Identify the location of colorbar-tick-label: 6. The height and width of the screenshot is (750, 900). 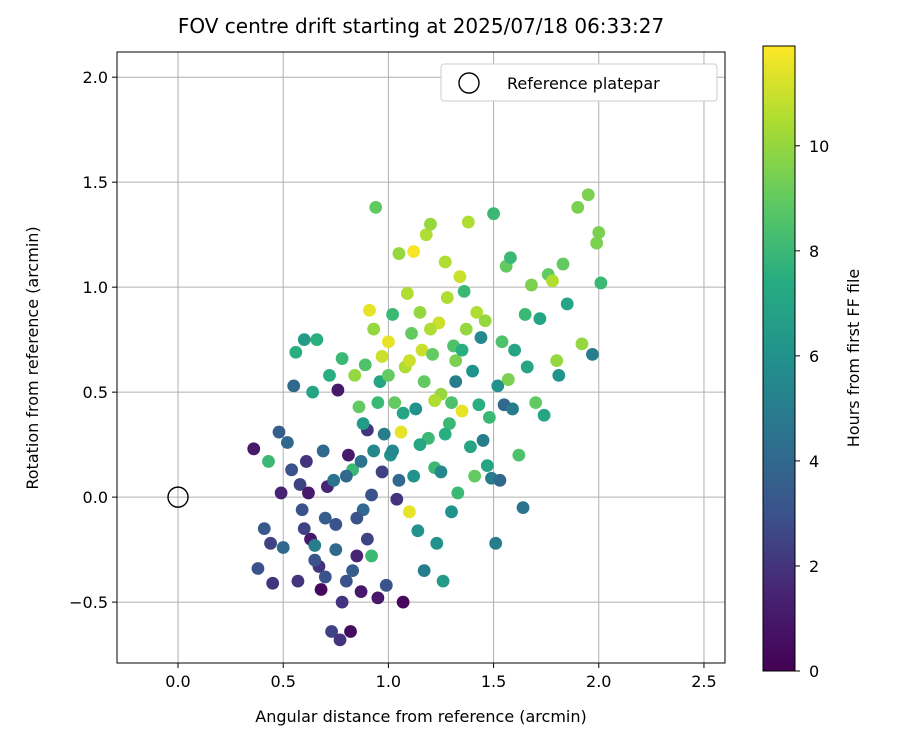
(814, 356).